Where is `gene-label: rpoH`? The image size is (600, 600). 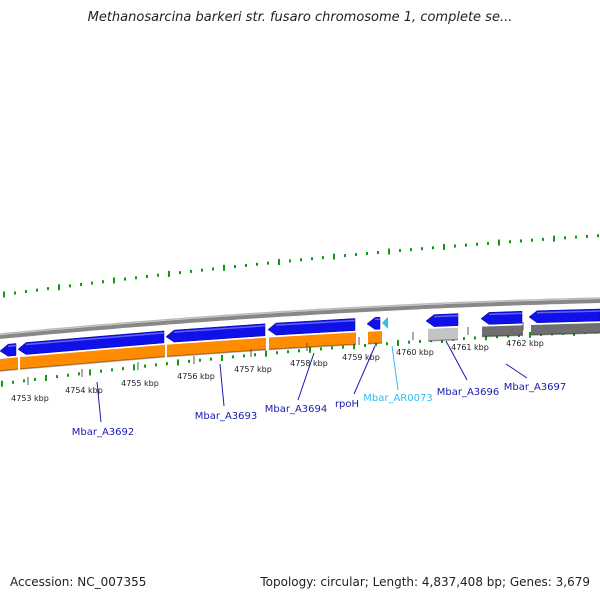 gene-label: rpoH is located at coordinates (347, 404).